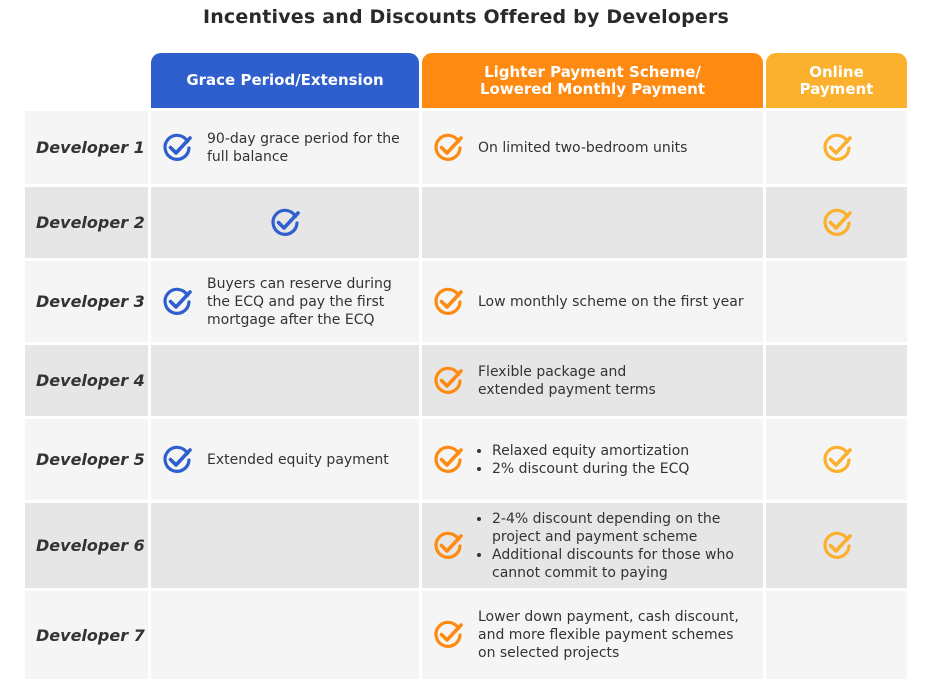 Image resolution: width=932 pixels, height=696 pixels. I want to click on lighter-payment-cell: On limited two-bedroom units, so click(592, 147).